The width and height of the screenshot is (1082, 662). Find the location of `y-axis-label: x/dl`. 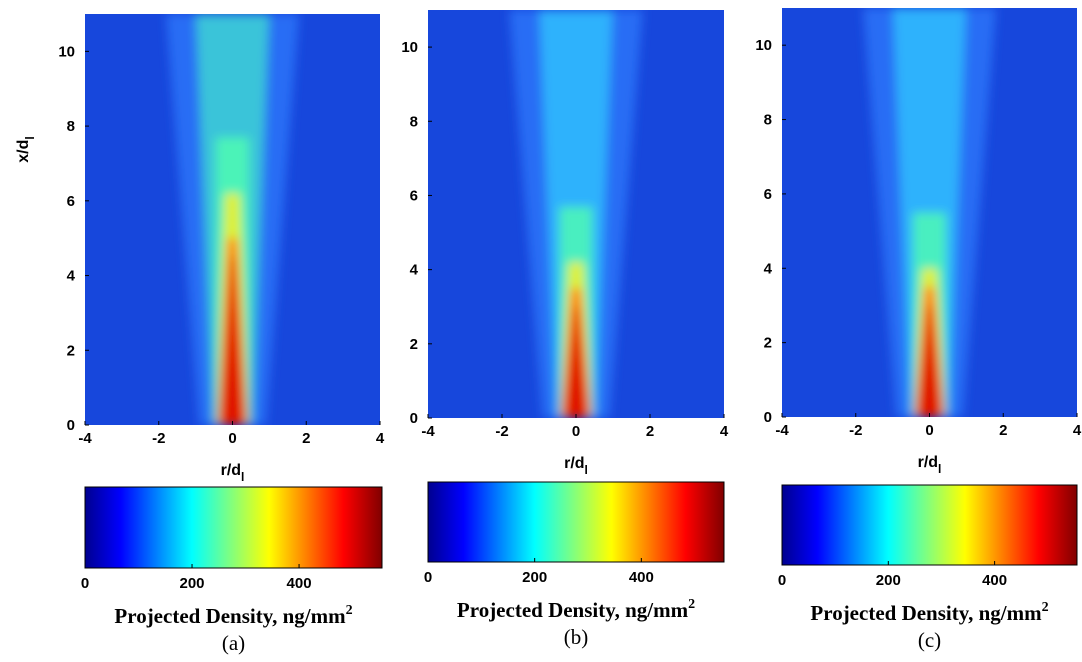

y-axis-label: x/dl is located at coordinates (26, 149).